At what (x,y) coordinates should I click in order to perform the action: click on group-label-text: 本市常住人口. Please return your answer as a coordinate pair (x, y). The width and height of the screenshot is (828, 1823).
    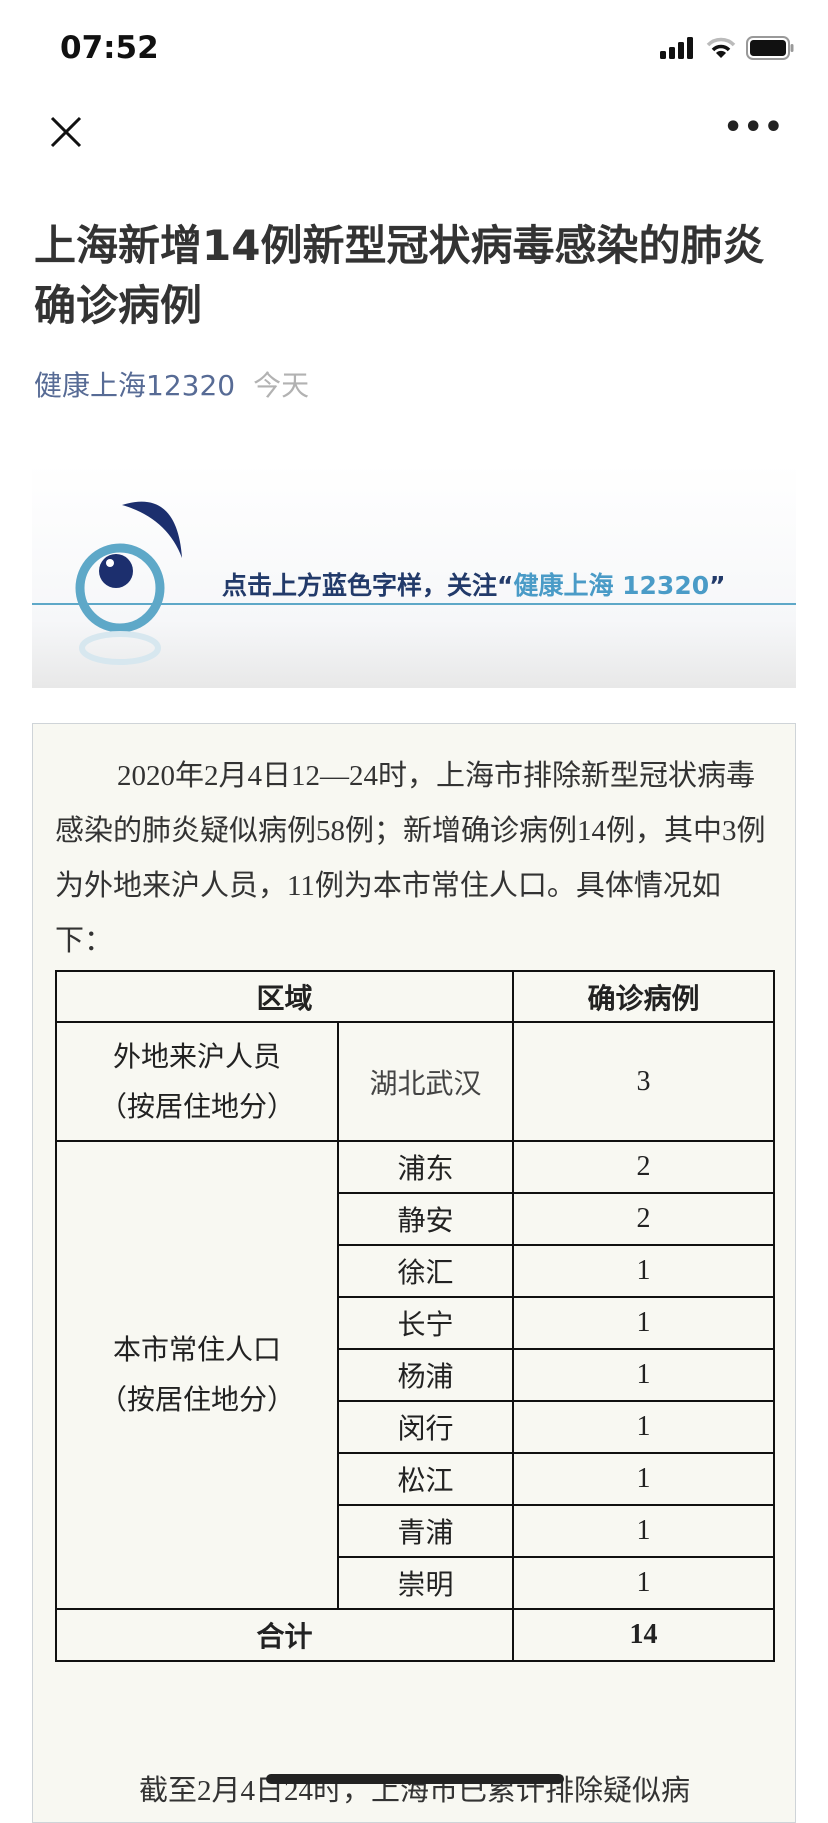
    Looking at the image, I should click on (196, 1349).